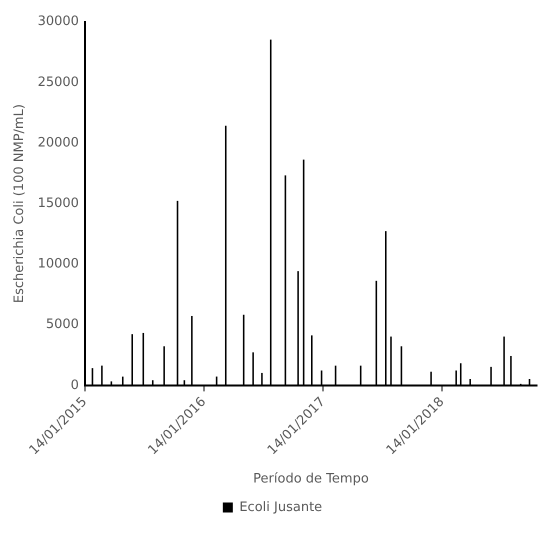  I want to click on y-tick-label: 0, so click(74, 385).